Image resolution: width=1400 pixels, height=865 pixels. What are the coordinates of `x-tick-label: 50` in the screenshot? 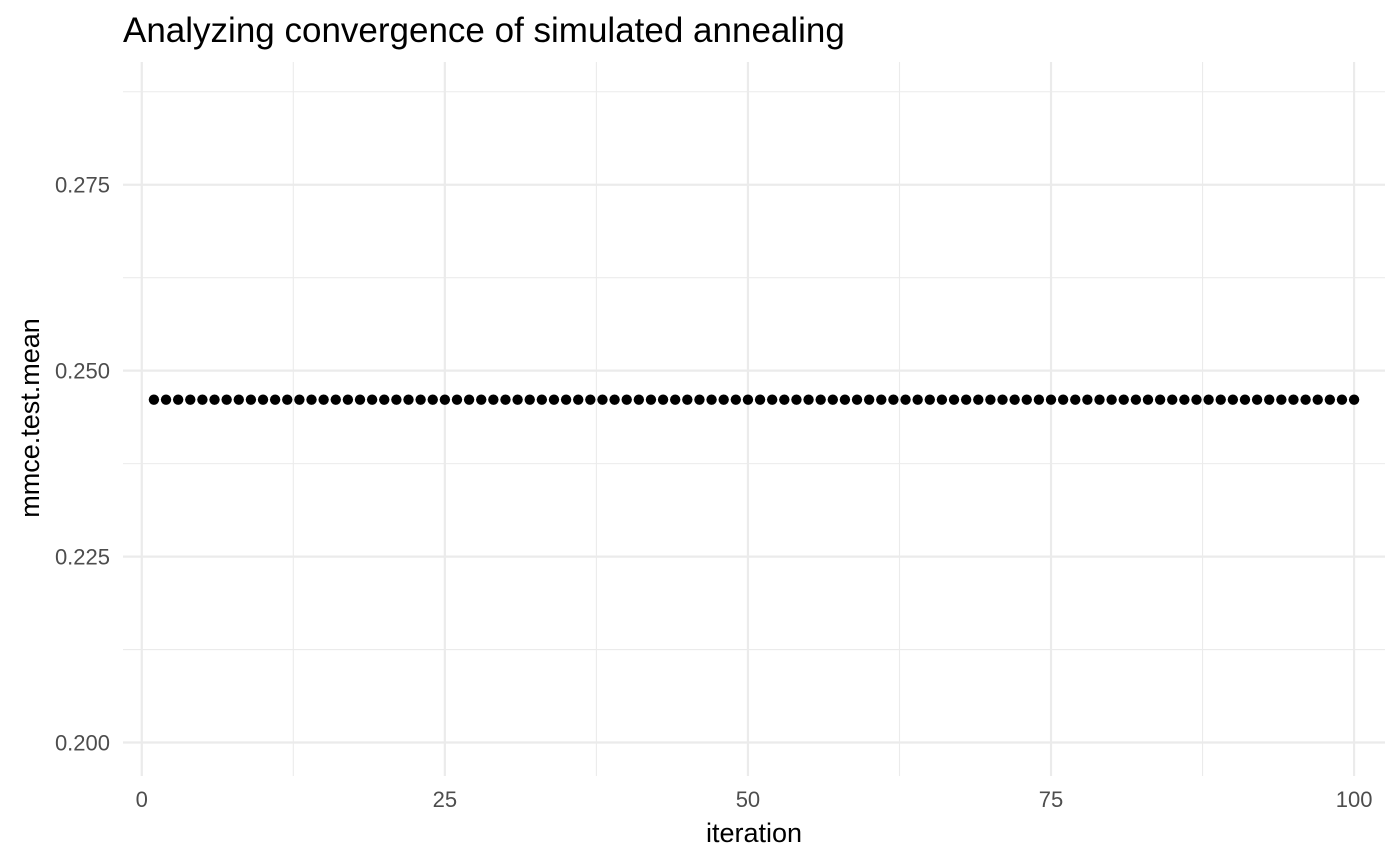 It's located at (748, 799).